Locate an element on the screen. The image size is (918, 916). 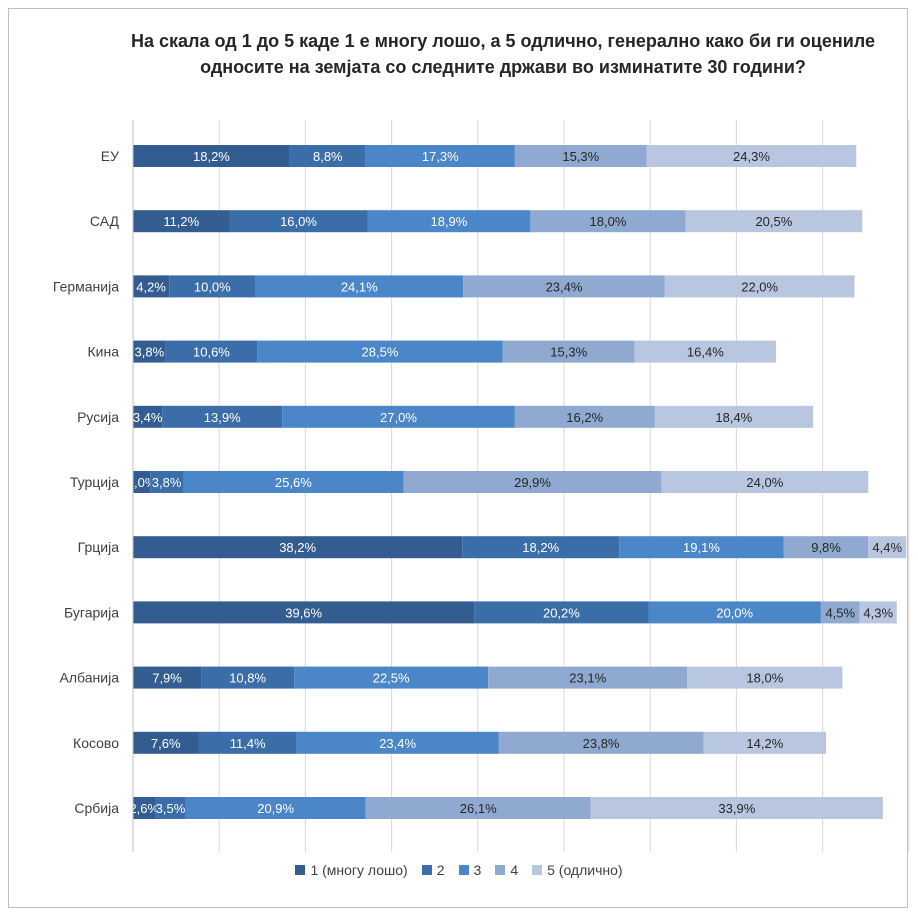
data-label: 33,9% is located at coordinates (736, 808).